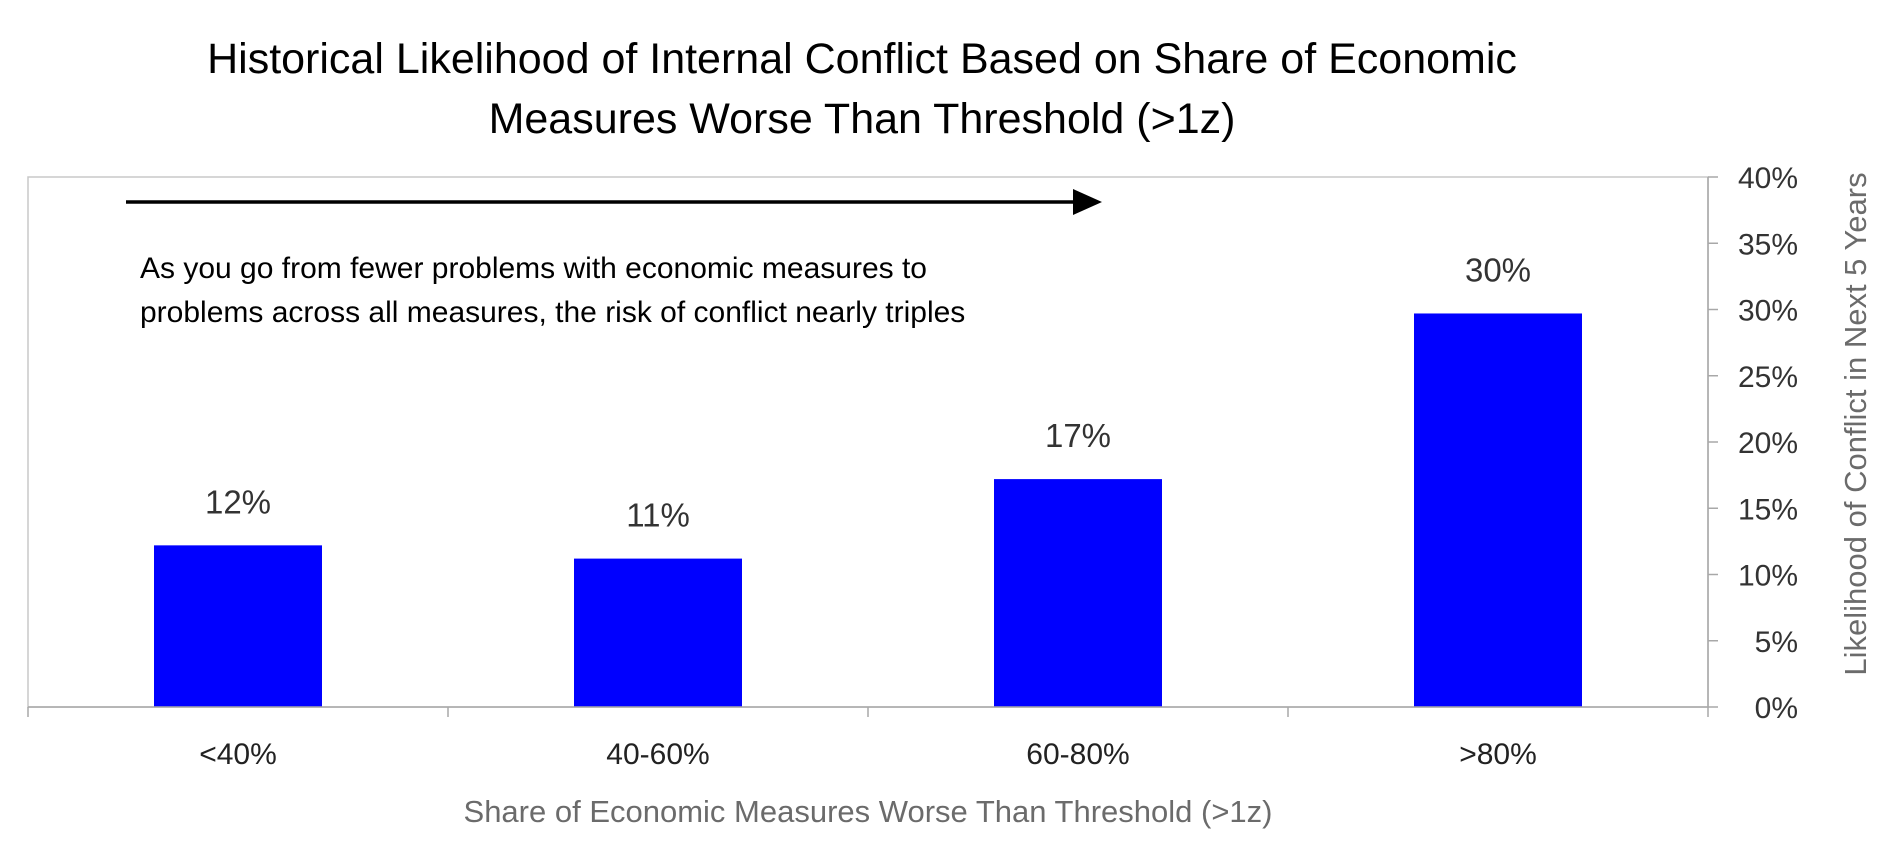 Image resolution: width=1896 pixels, height=860 pixels. I want to click on chart-title-line: Measures Worse Than Threshold (>1z), so click(862, 119).